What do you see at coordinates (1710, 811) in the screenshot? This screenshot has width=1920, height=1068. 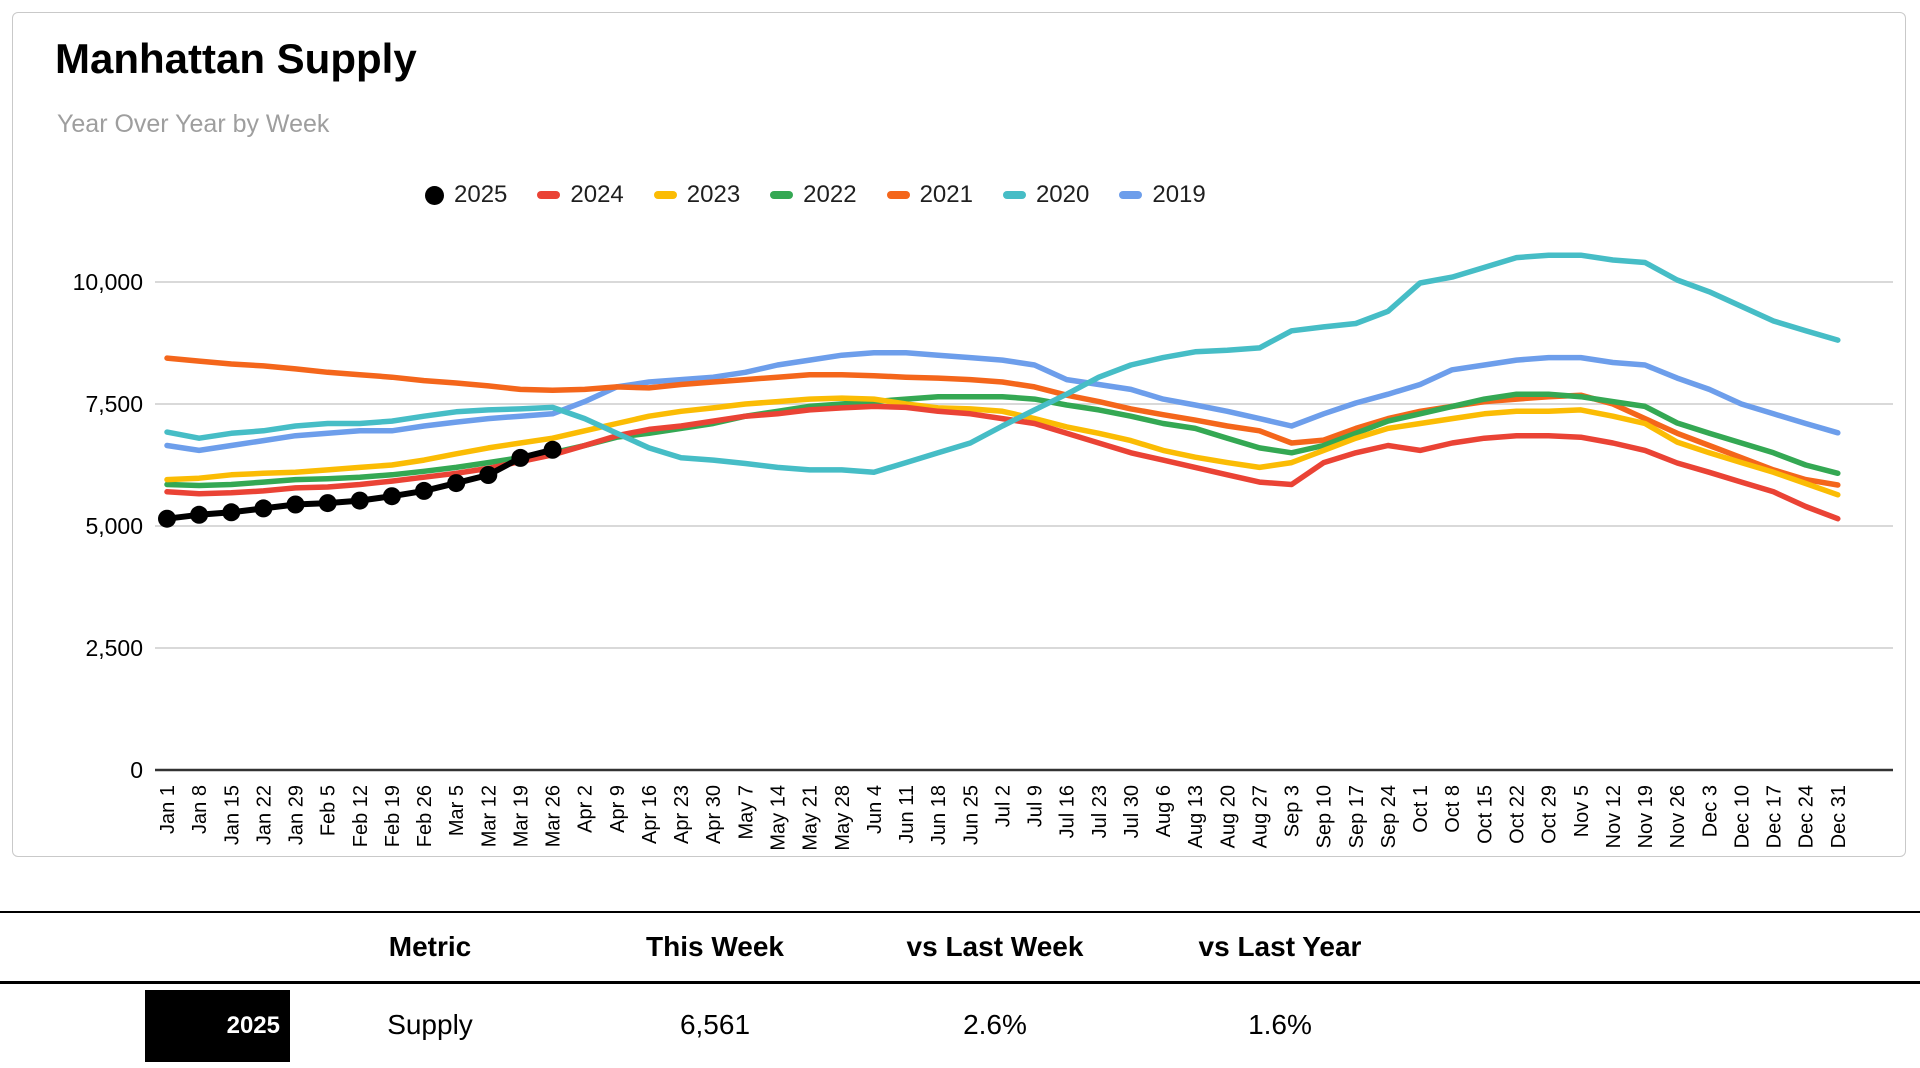 I see `x-axis-label: Dec 3` at bounding box center [1710, 811].